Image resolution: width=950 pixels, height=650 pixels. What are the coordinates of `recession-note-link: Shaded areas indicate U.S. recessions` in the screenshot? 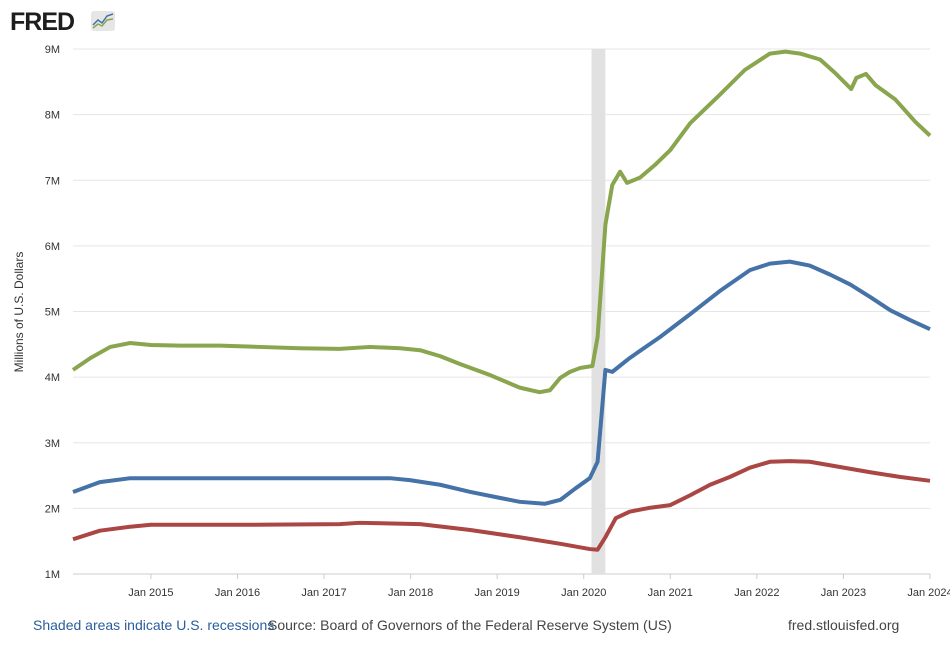 It's located at (154, 625).